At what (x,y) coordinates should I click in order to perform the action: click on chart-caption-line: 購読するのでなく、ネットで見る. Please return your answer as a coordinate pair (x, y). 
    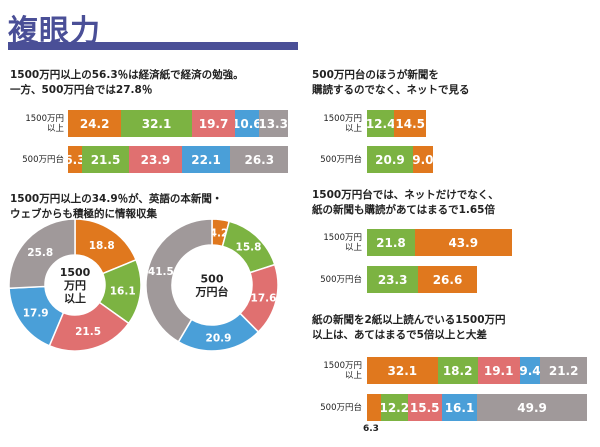
    Looking at the image, I should click on (391, 90).